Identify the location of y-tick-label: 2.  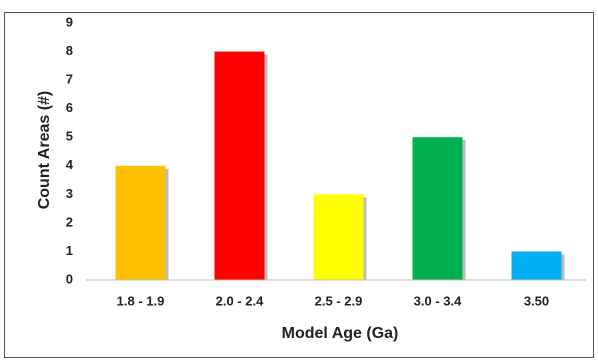
(69, 221).